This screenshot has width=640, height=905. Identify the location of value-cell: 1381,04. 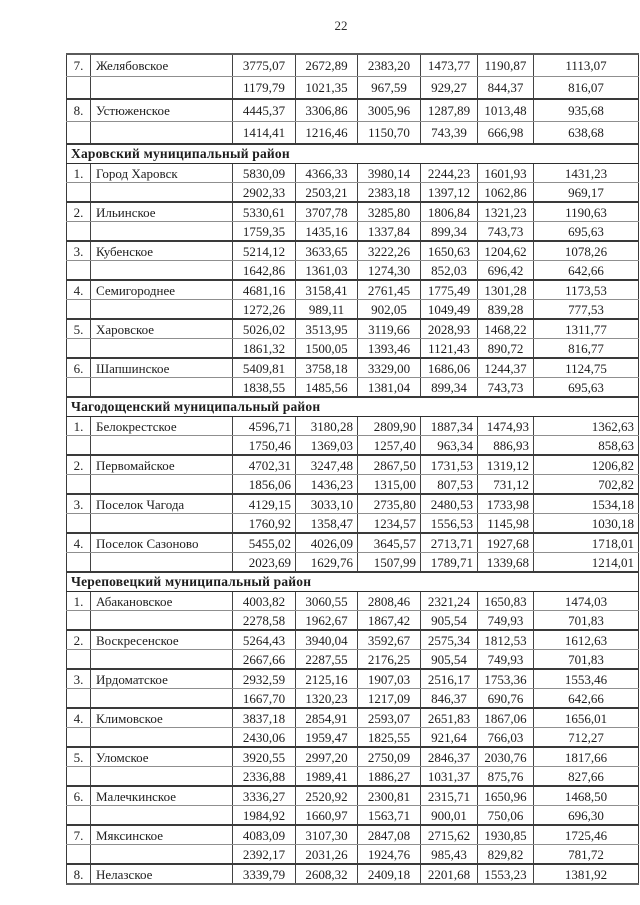
(389, 387).